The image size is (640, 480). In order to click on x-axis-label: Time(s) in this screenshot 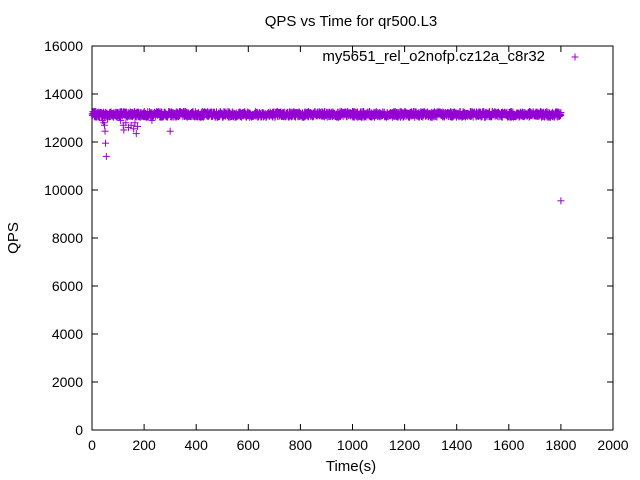, I will do `click(351, 466)`.